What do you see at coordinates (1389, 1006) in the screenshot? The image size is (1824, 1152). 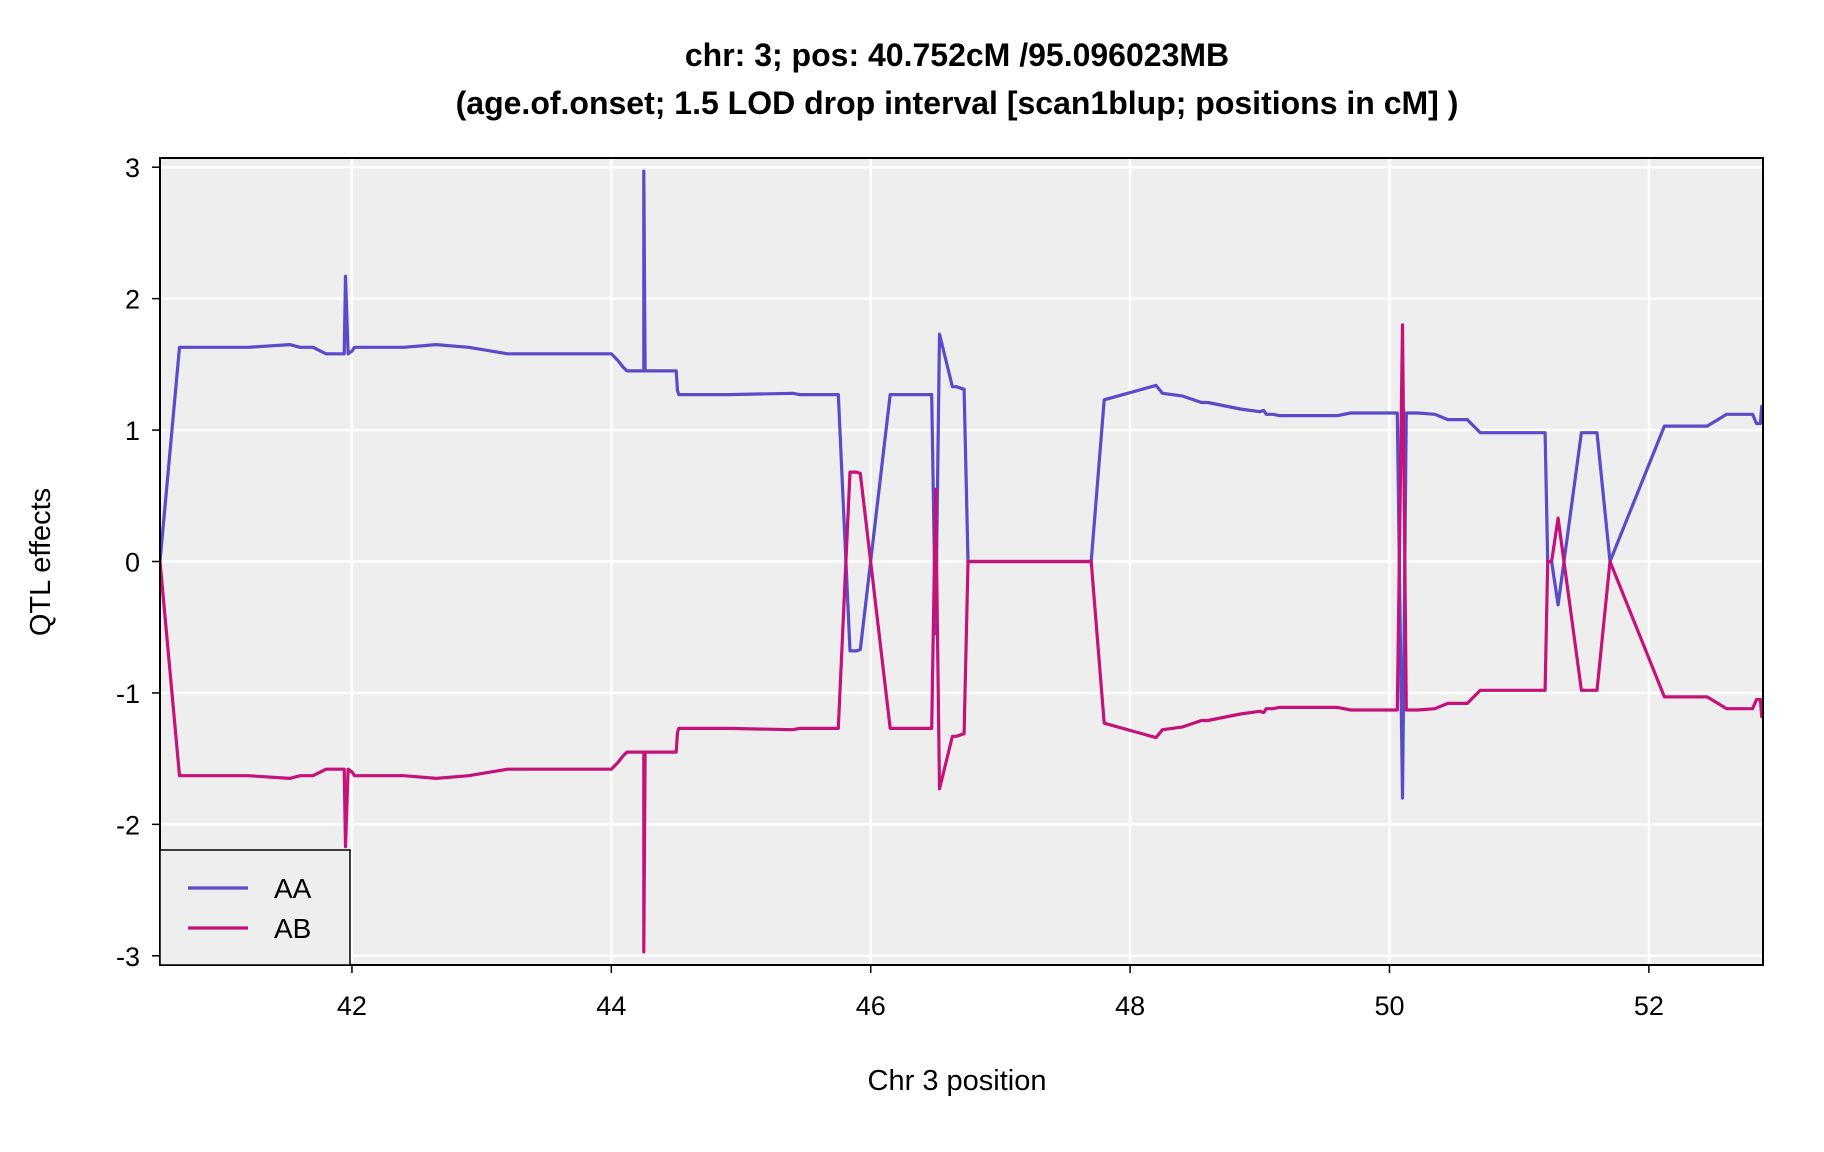 I see `x-tick-label: 50` at bounding box center [1389, 1006].